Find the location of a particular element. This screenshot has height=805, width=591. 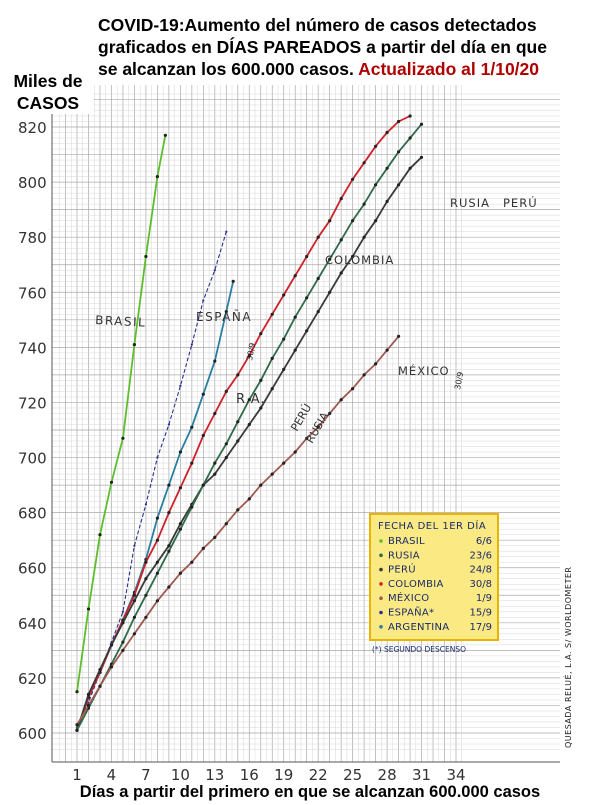

label-mexico: MÉXICO is located at coordinates (424, 370).